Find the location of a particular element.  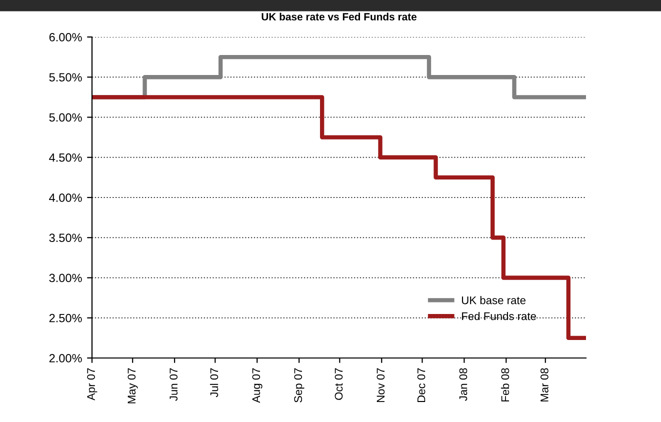

legend-label: UK base rate is located at coordinates (494, 300).